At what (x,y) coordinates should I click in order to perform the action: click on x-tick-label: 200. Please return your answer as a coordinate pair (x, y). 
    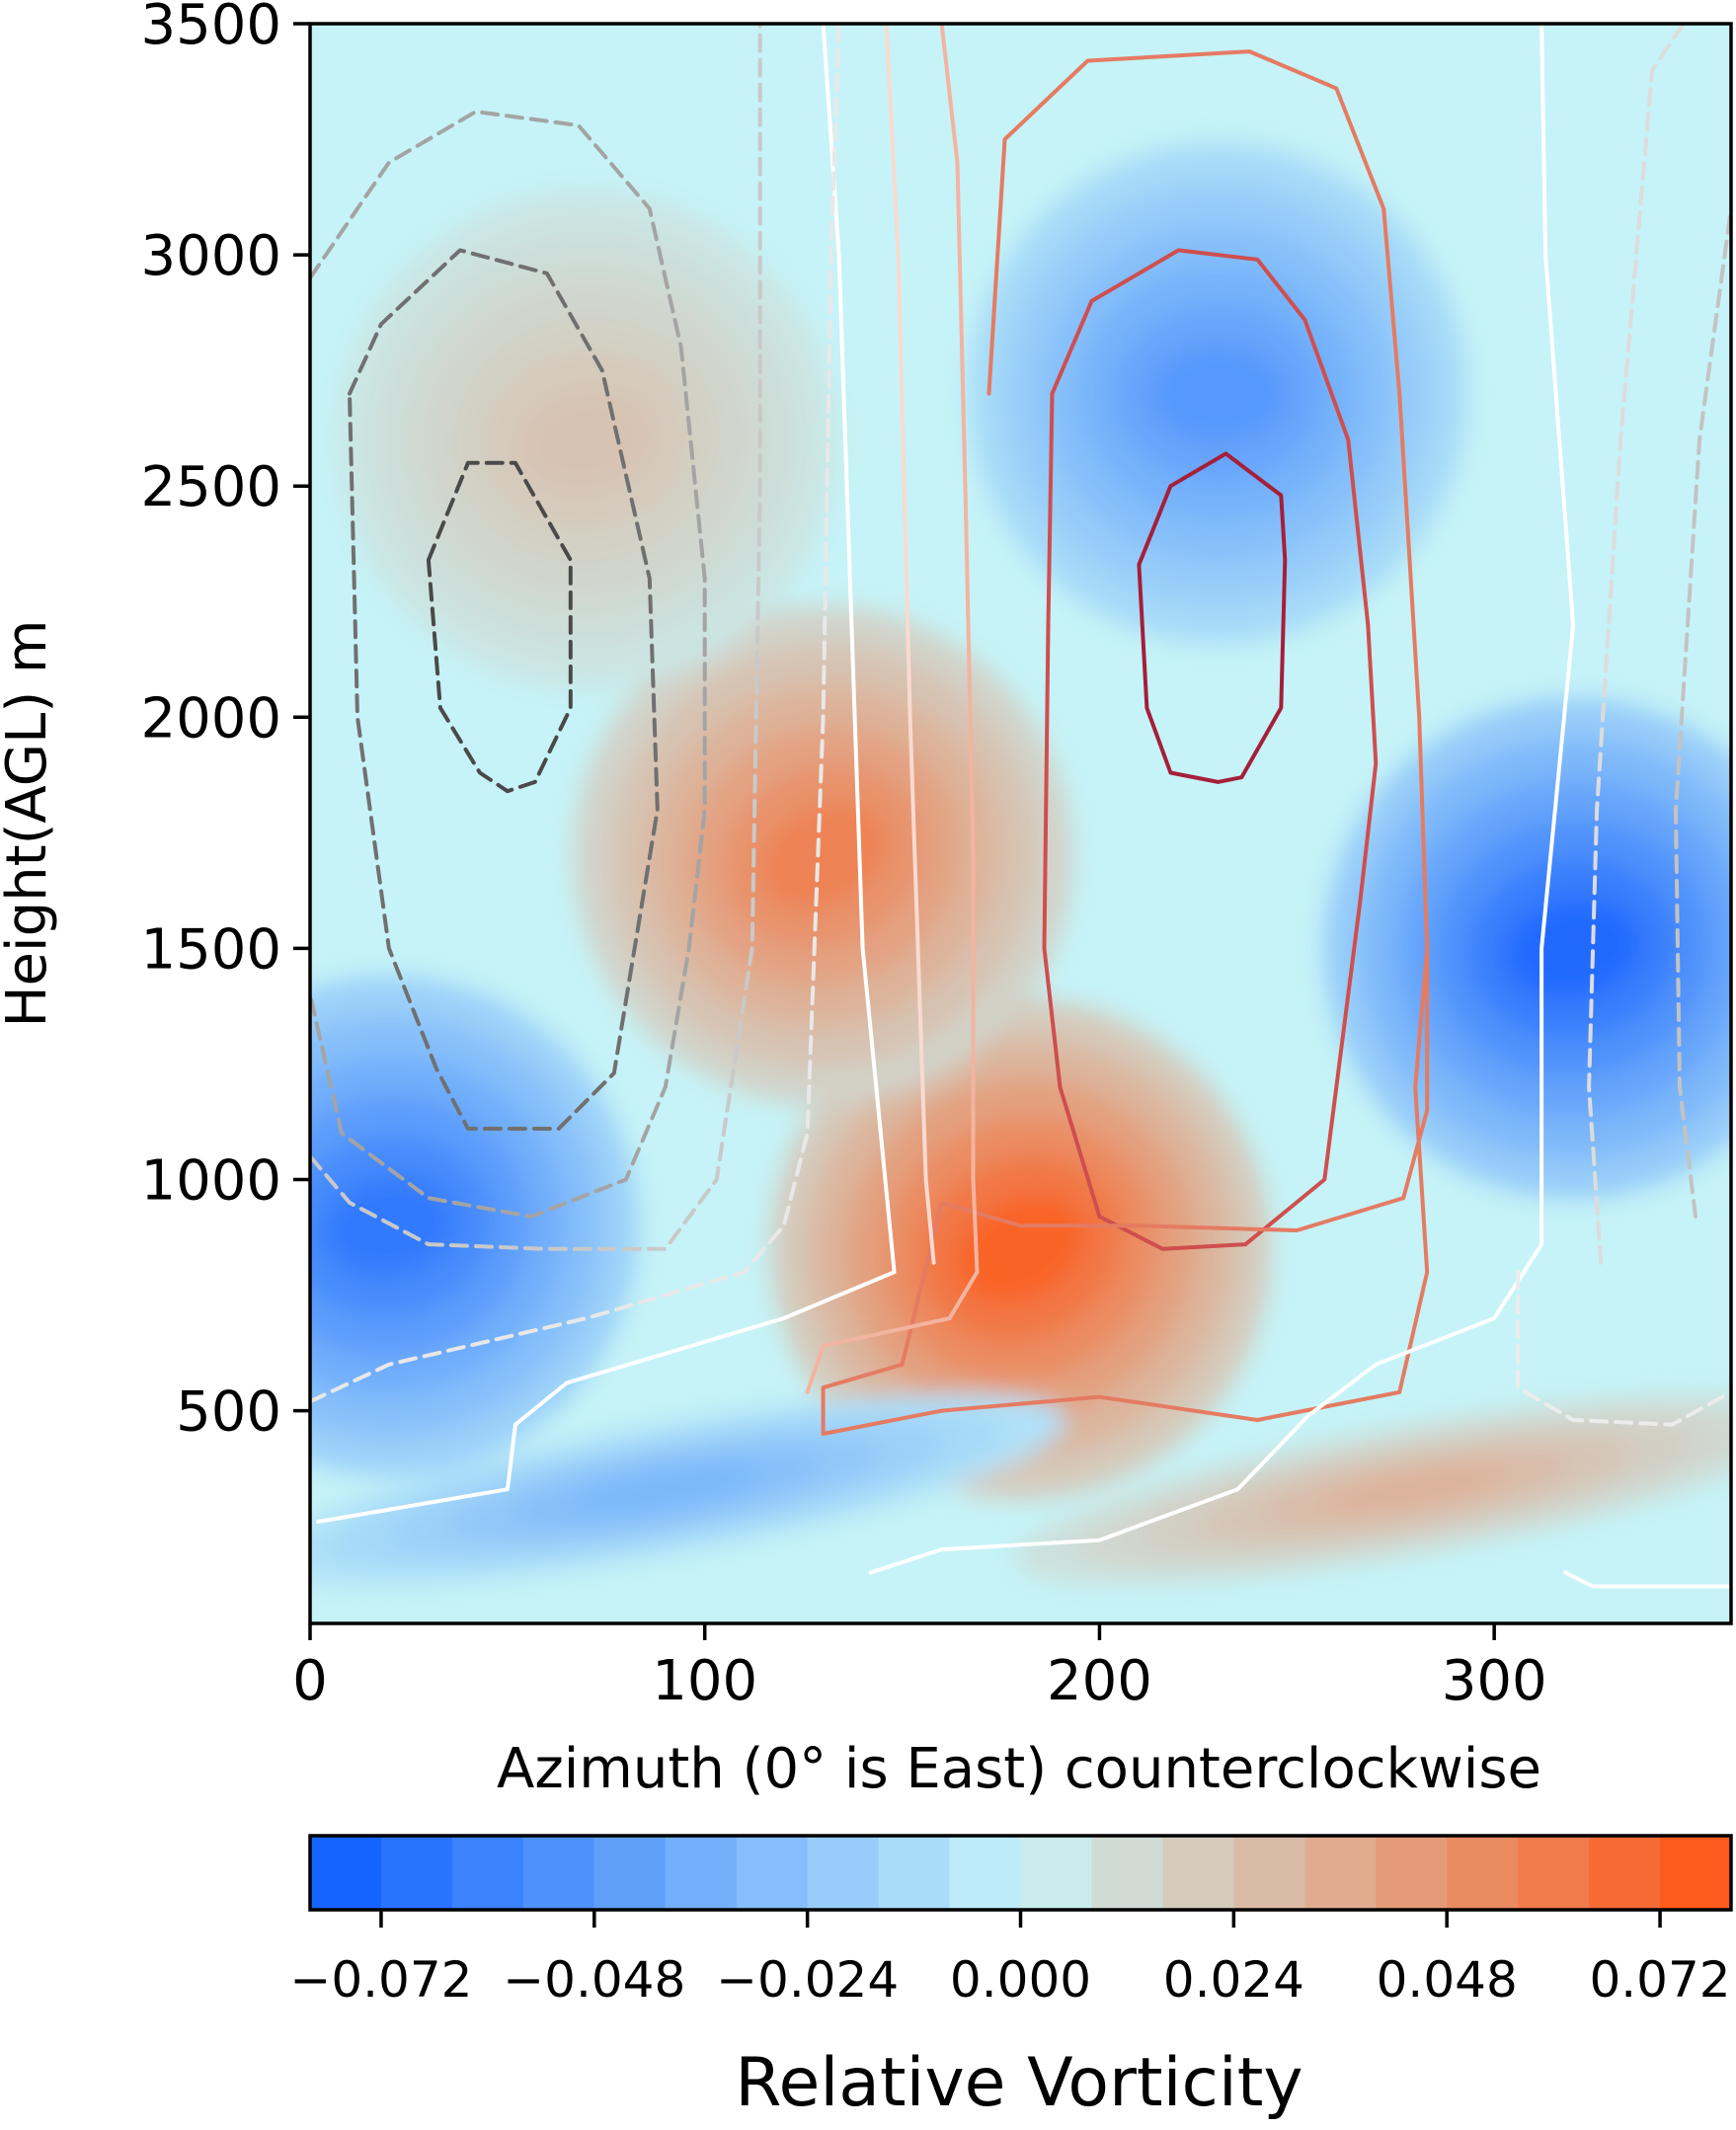
    Looking at the image, I should click on (1099, 1681).